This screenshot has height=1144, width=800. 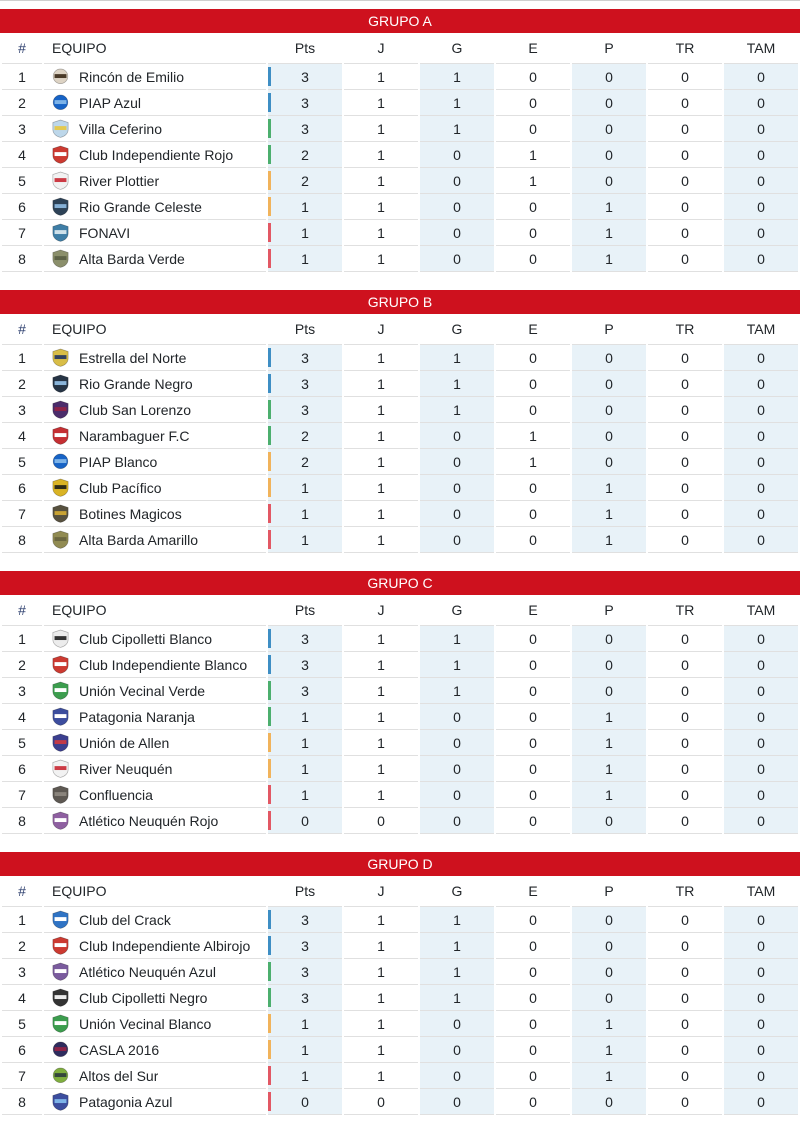 I want to click on team-cell: Botines Magicos, so click(x=155, y=513).